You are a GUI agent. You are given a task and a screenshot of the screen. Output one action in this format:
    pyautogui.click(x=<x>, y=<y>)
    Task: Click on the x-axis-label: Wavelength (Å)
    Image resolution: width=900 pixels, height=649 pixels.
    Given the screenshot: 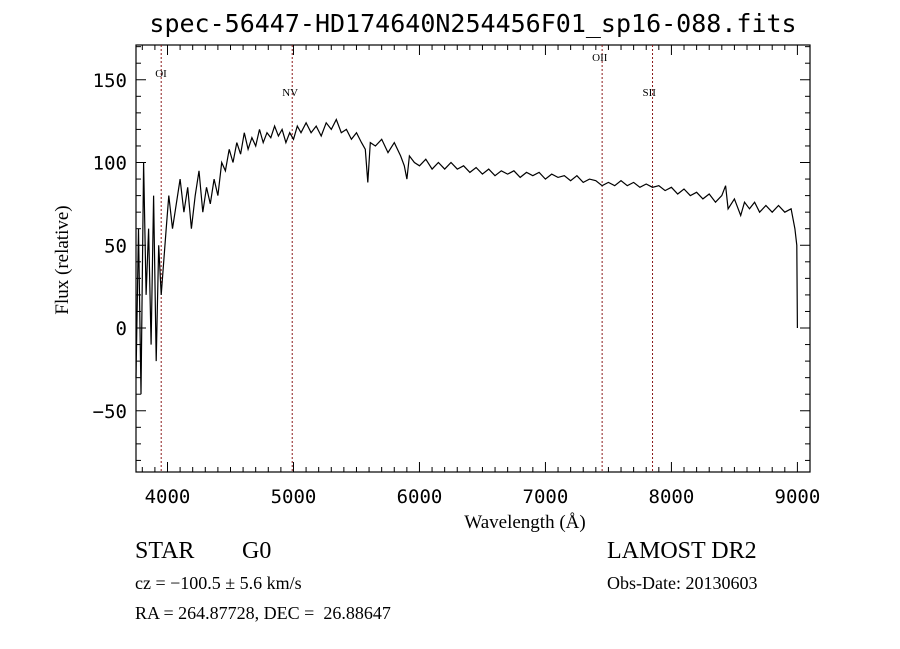 What is the action you would take?
    pyautogui.click(x=524, y=522)
    